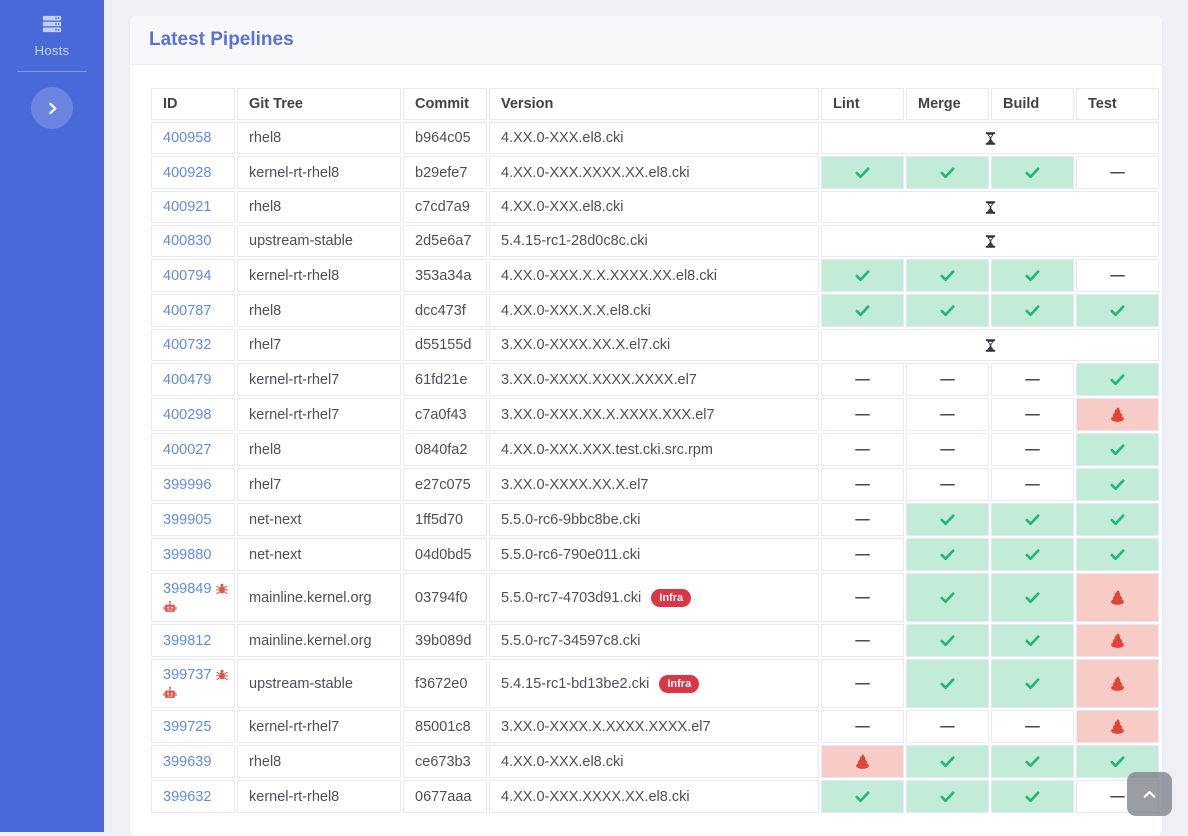  What do you see at coordinates (187, 762) in the screenshot?
I see `pipeline-id-link: 399639` at bounding box center [187, 762].